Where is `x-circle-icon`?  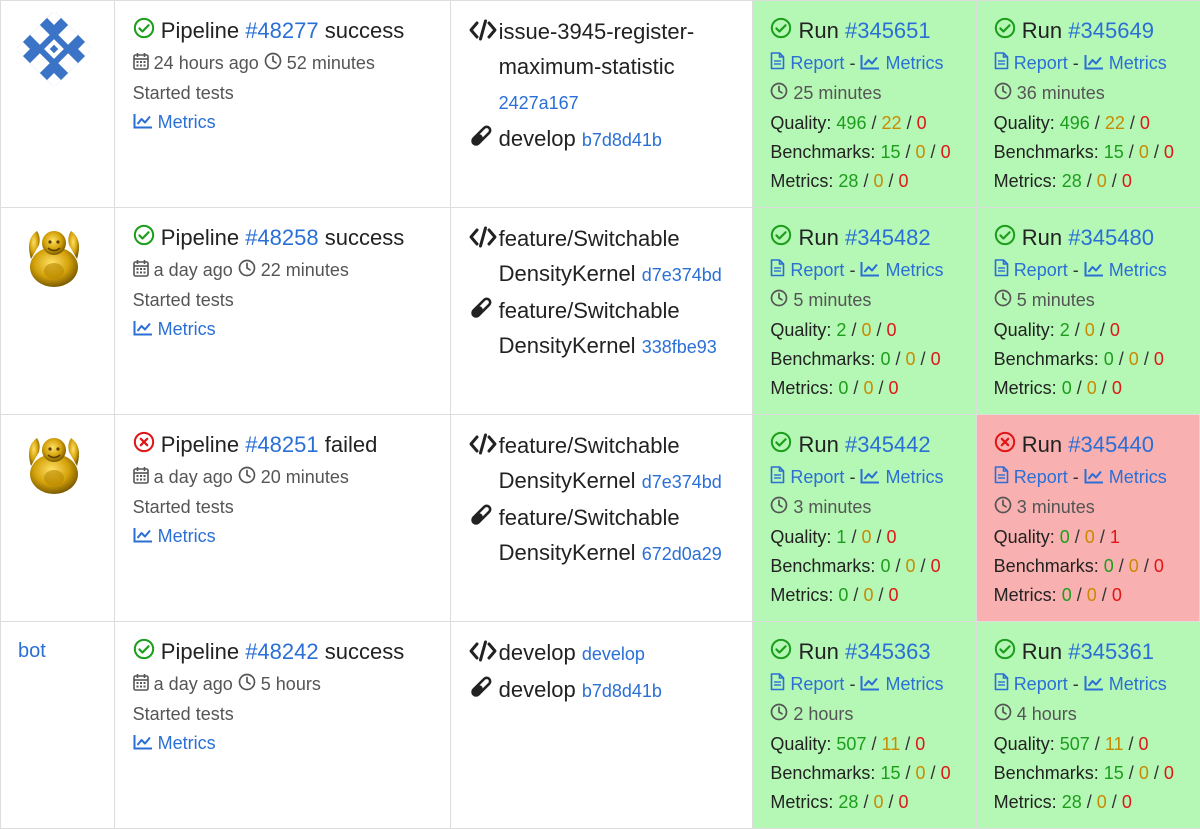
x-circle-icon is located at coordinates (144, 446).